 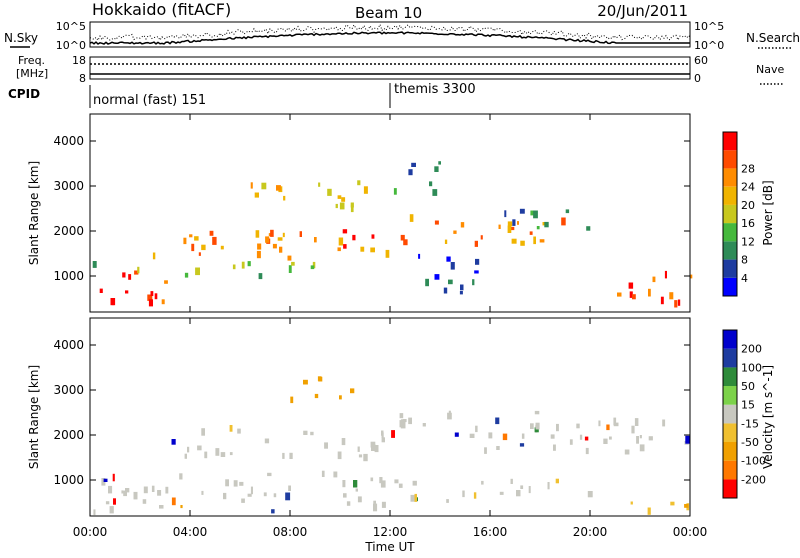 I want to click on colorbar-tick-label: 28, so click(x=748, y=168).